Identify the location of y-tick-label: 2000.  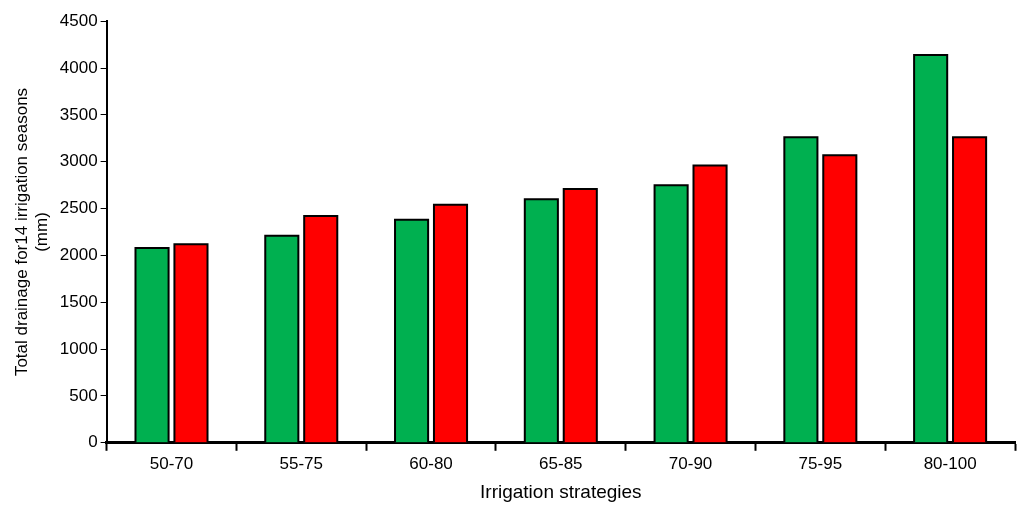
(78, 255).